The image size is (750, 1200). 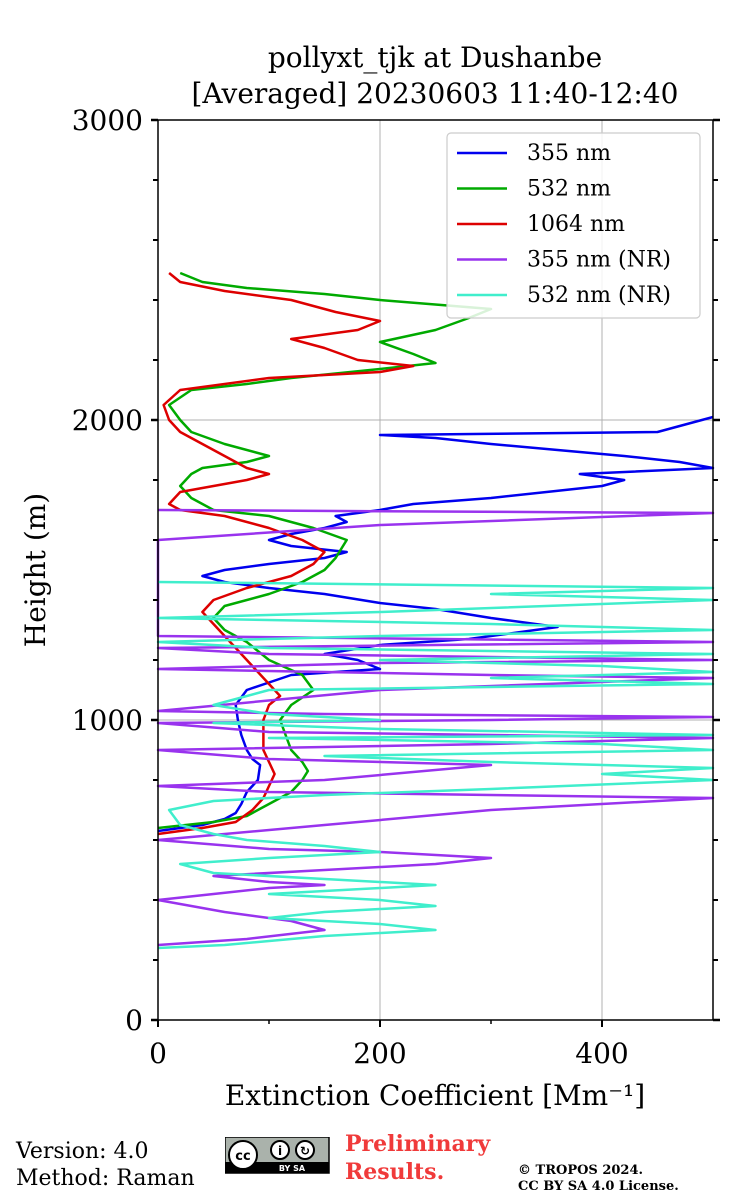 What do you see at coordinates (569, 153) in the screenshot?
I see `legend-label-0: 355 nm` at bounding box center [569, 153].